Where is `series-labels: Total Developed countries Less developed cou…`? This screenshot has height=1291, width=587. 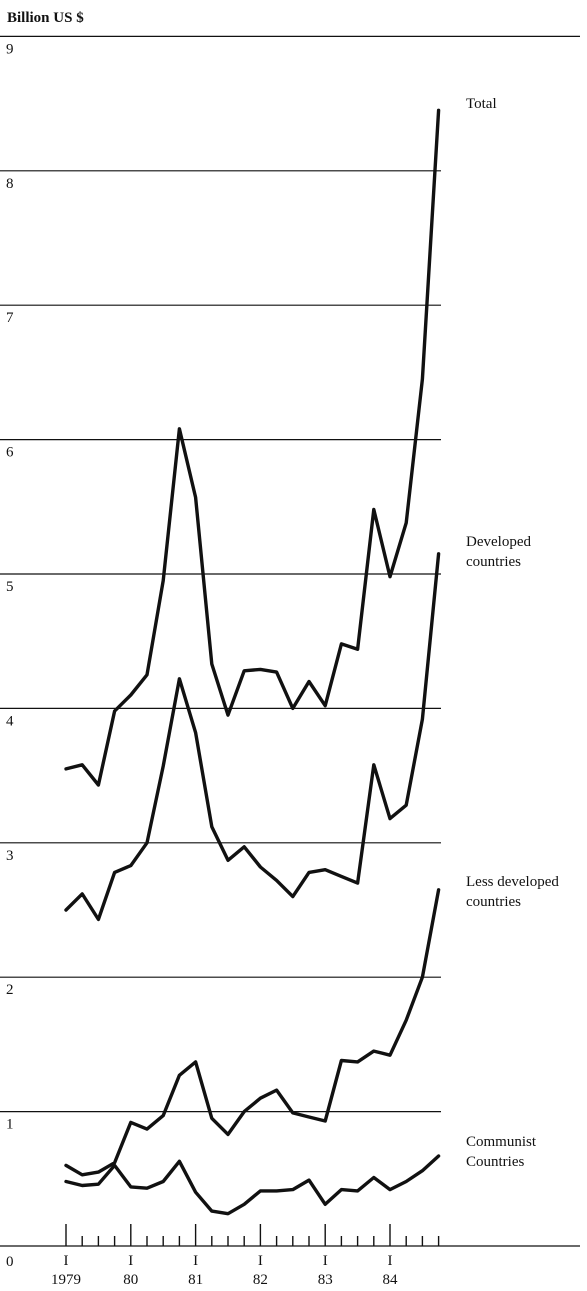
series-labels: Total Developed countries Less developed cou… is located at coordinates (512, 633).